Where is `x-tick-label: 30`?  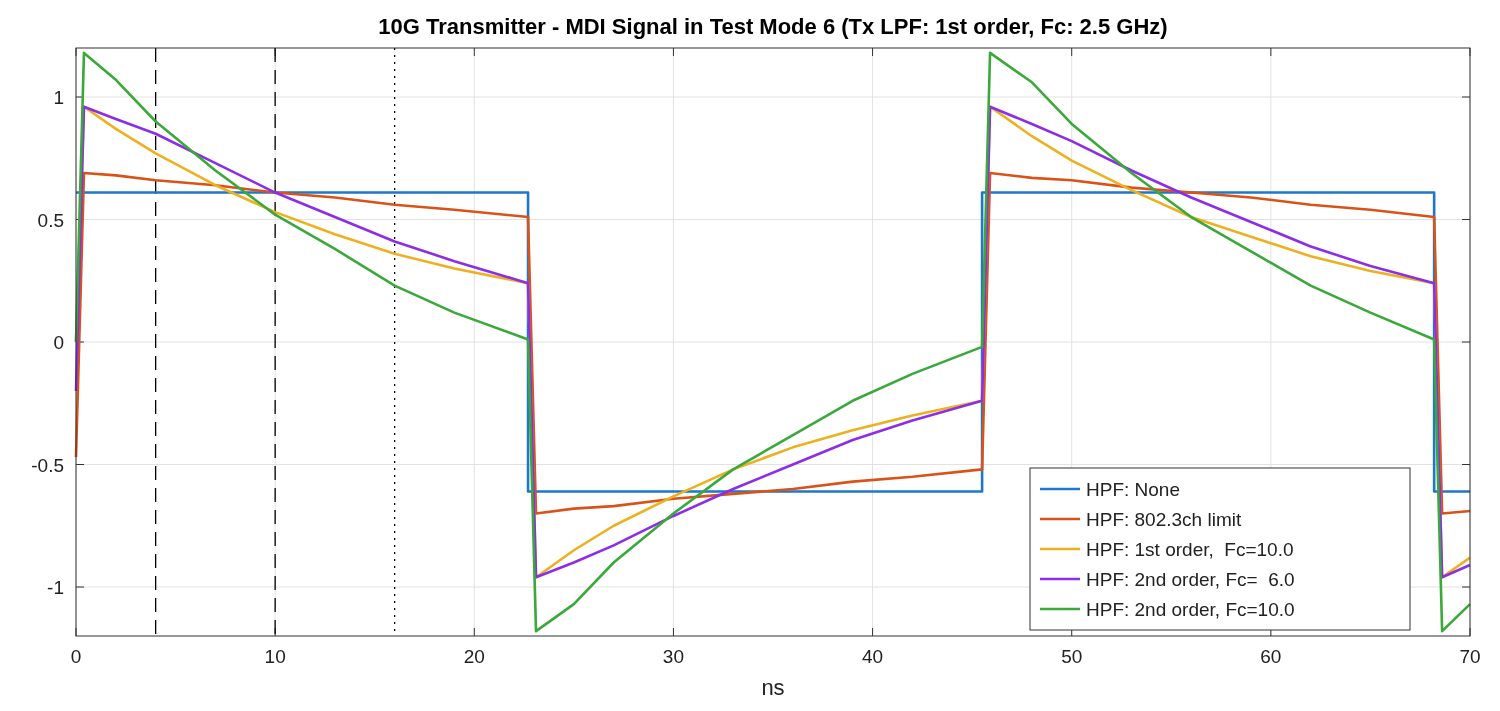
x-tick-label: 30 is located at coordinates (673, 656).